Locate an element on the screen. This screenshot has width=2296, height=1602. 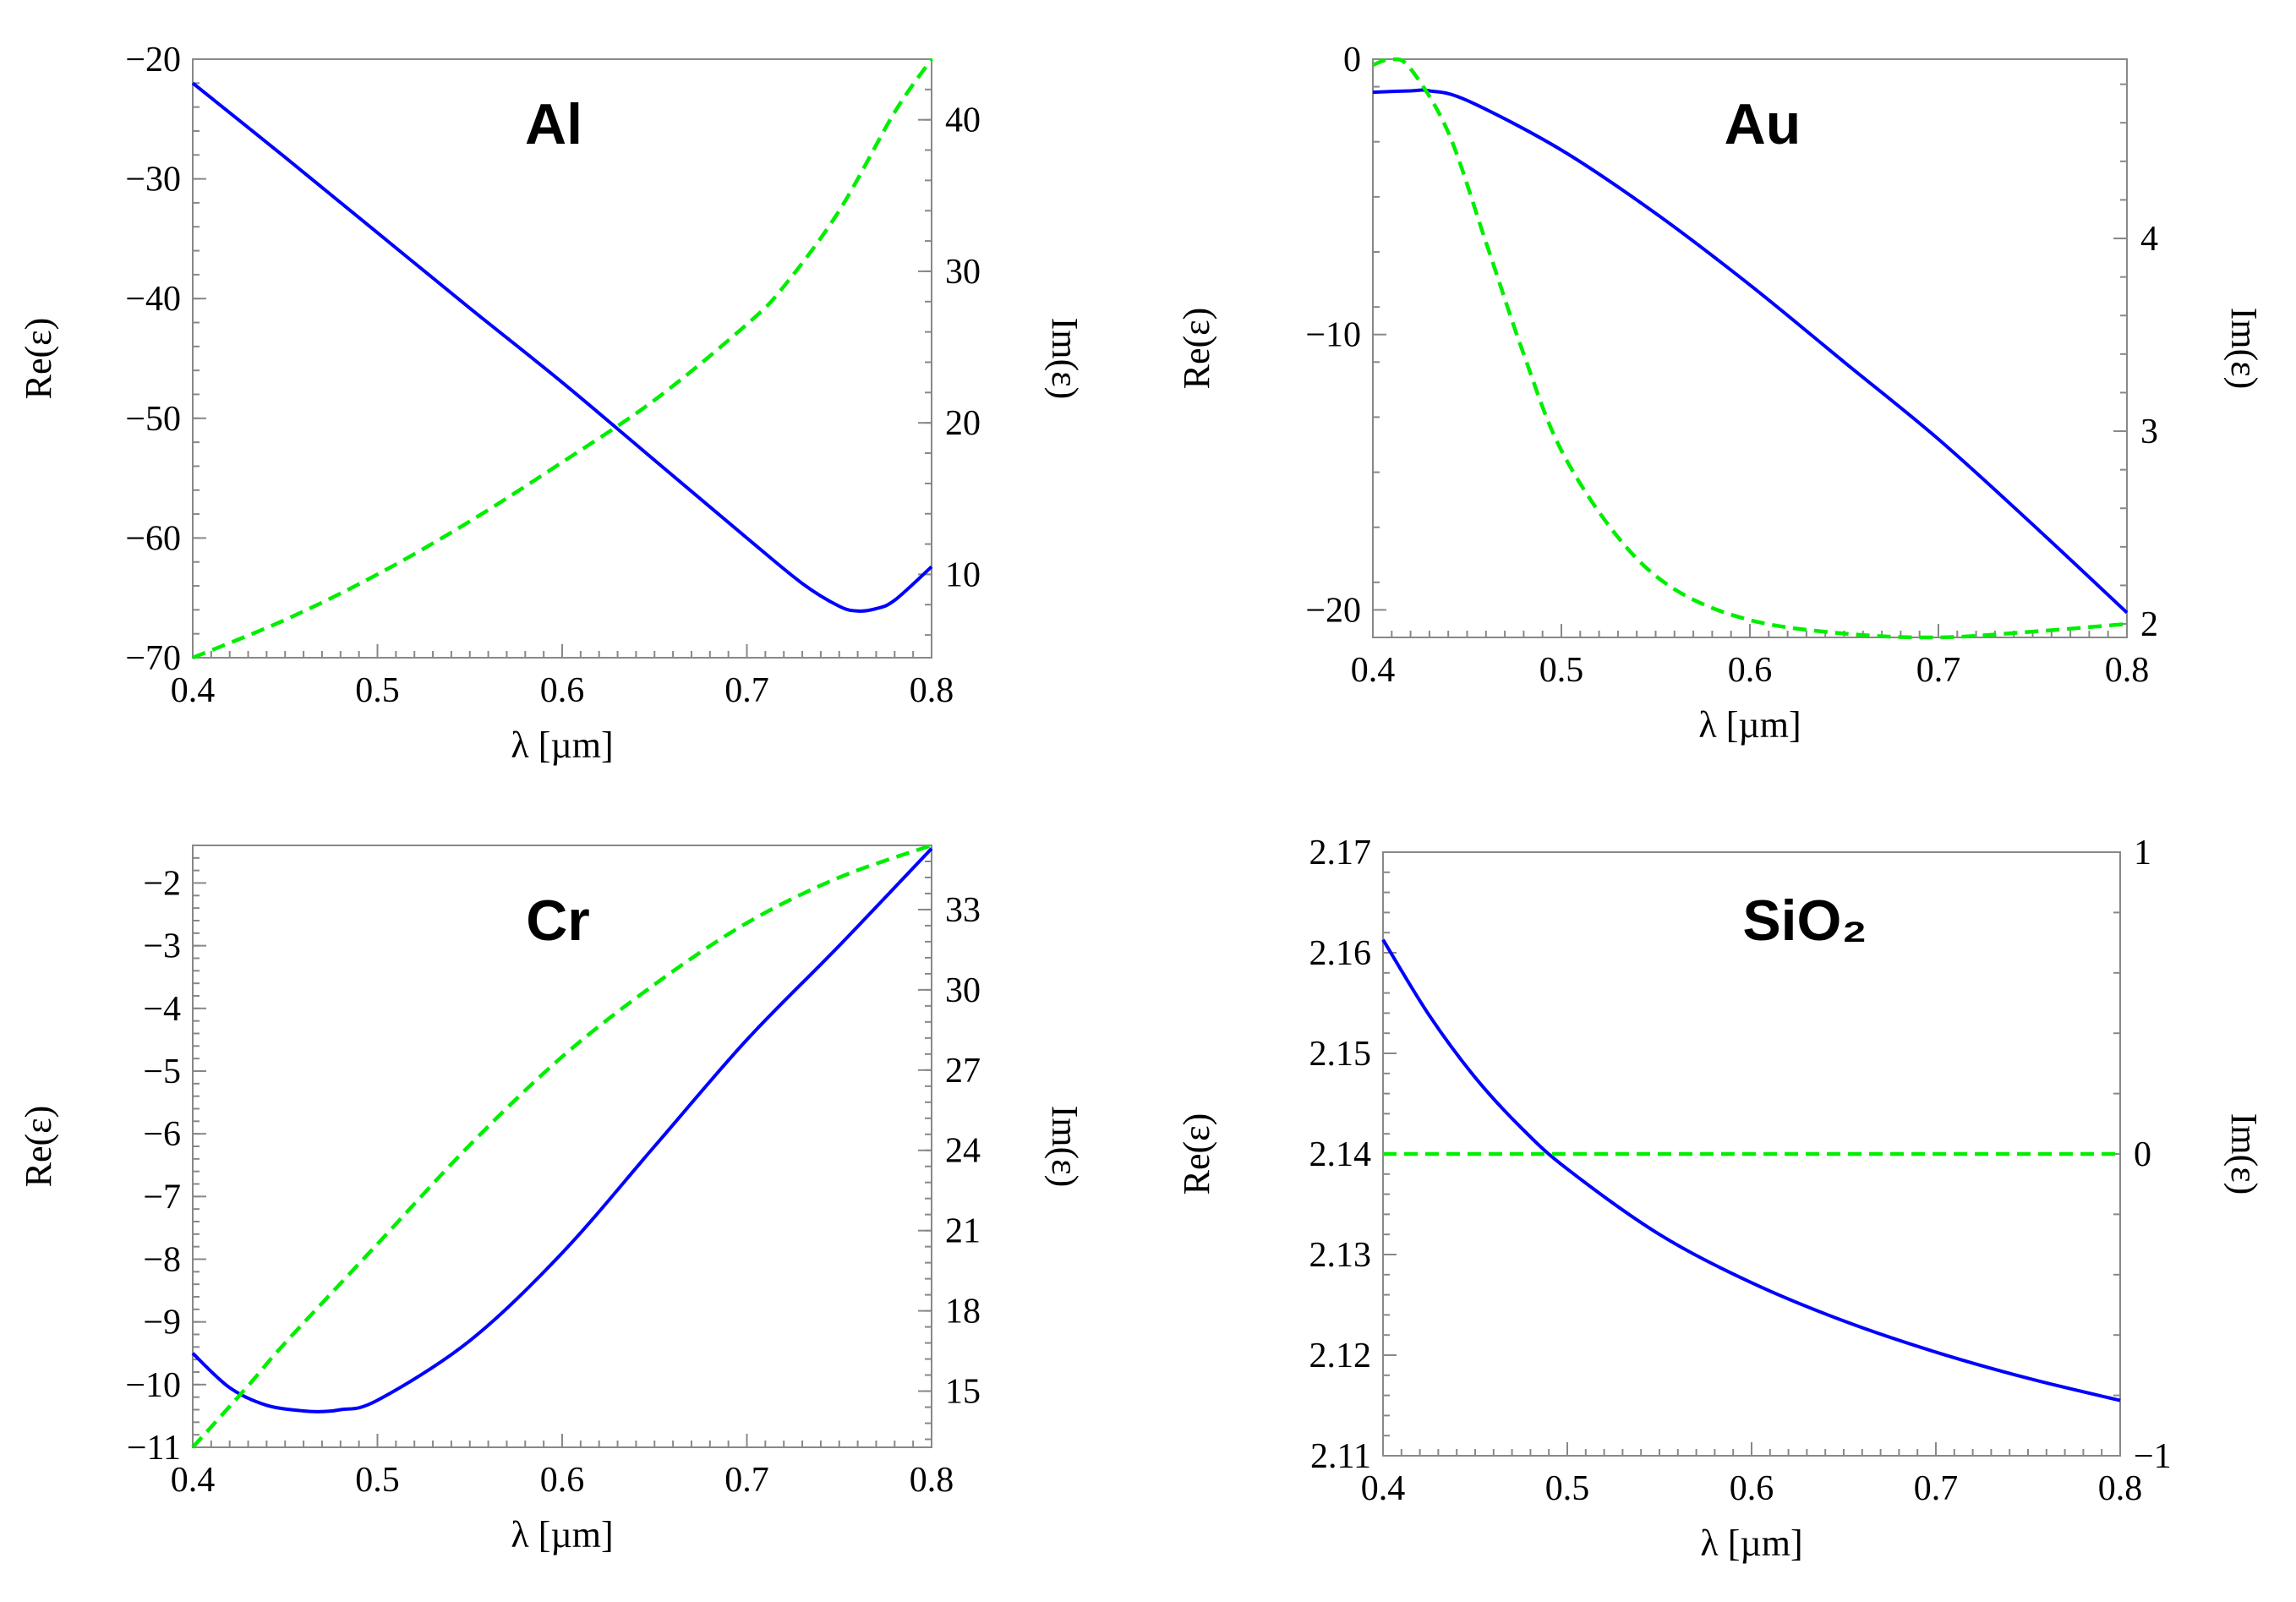
y-tick-label: 2.17 is located at coordinates (1340, 853).